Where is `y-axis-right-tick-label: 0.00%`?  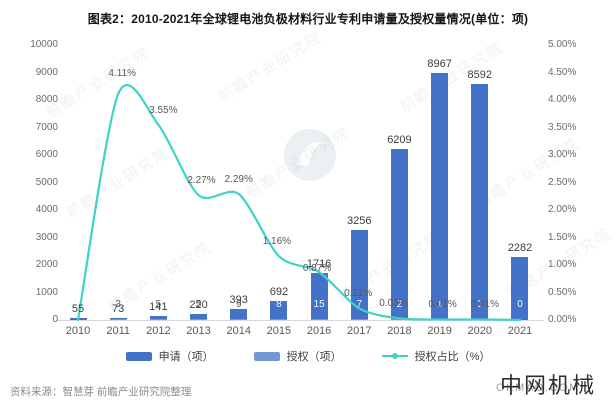
y-axis-right-tick-label: 0.00% is located at coordinates (562, 319).